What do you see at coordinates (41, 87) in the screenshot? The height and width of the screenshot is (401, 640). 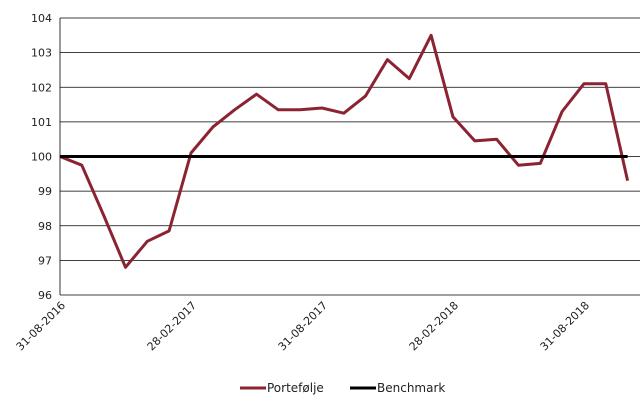 I see `y-tick-label: 102` at bounding box center [41, 87].